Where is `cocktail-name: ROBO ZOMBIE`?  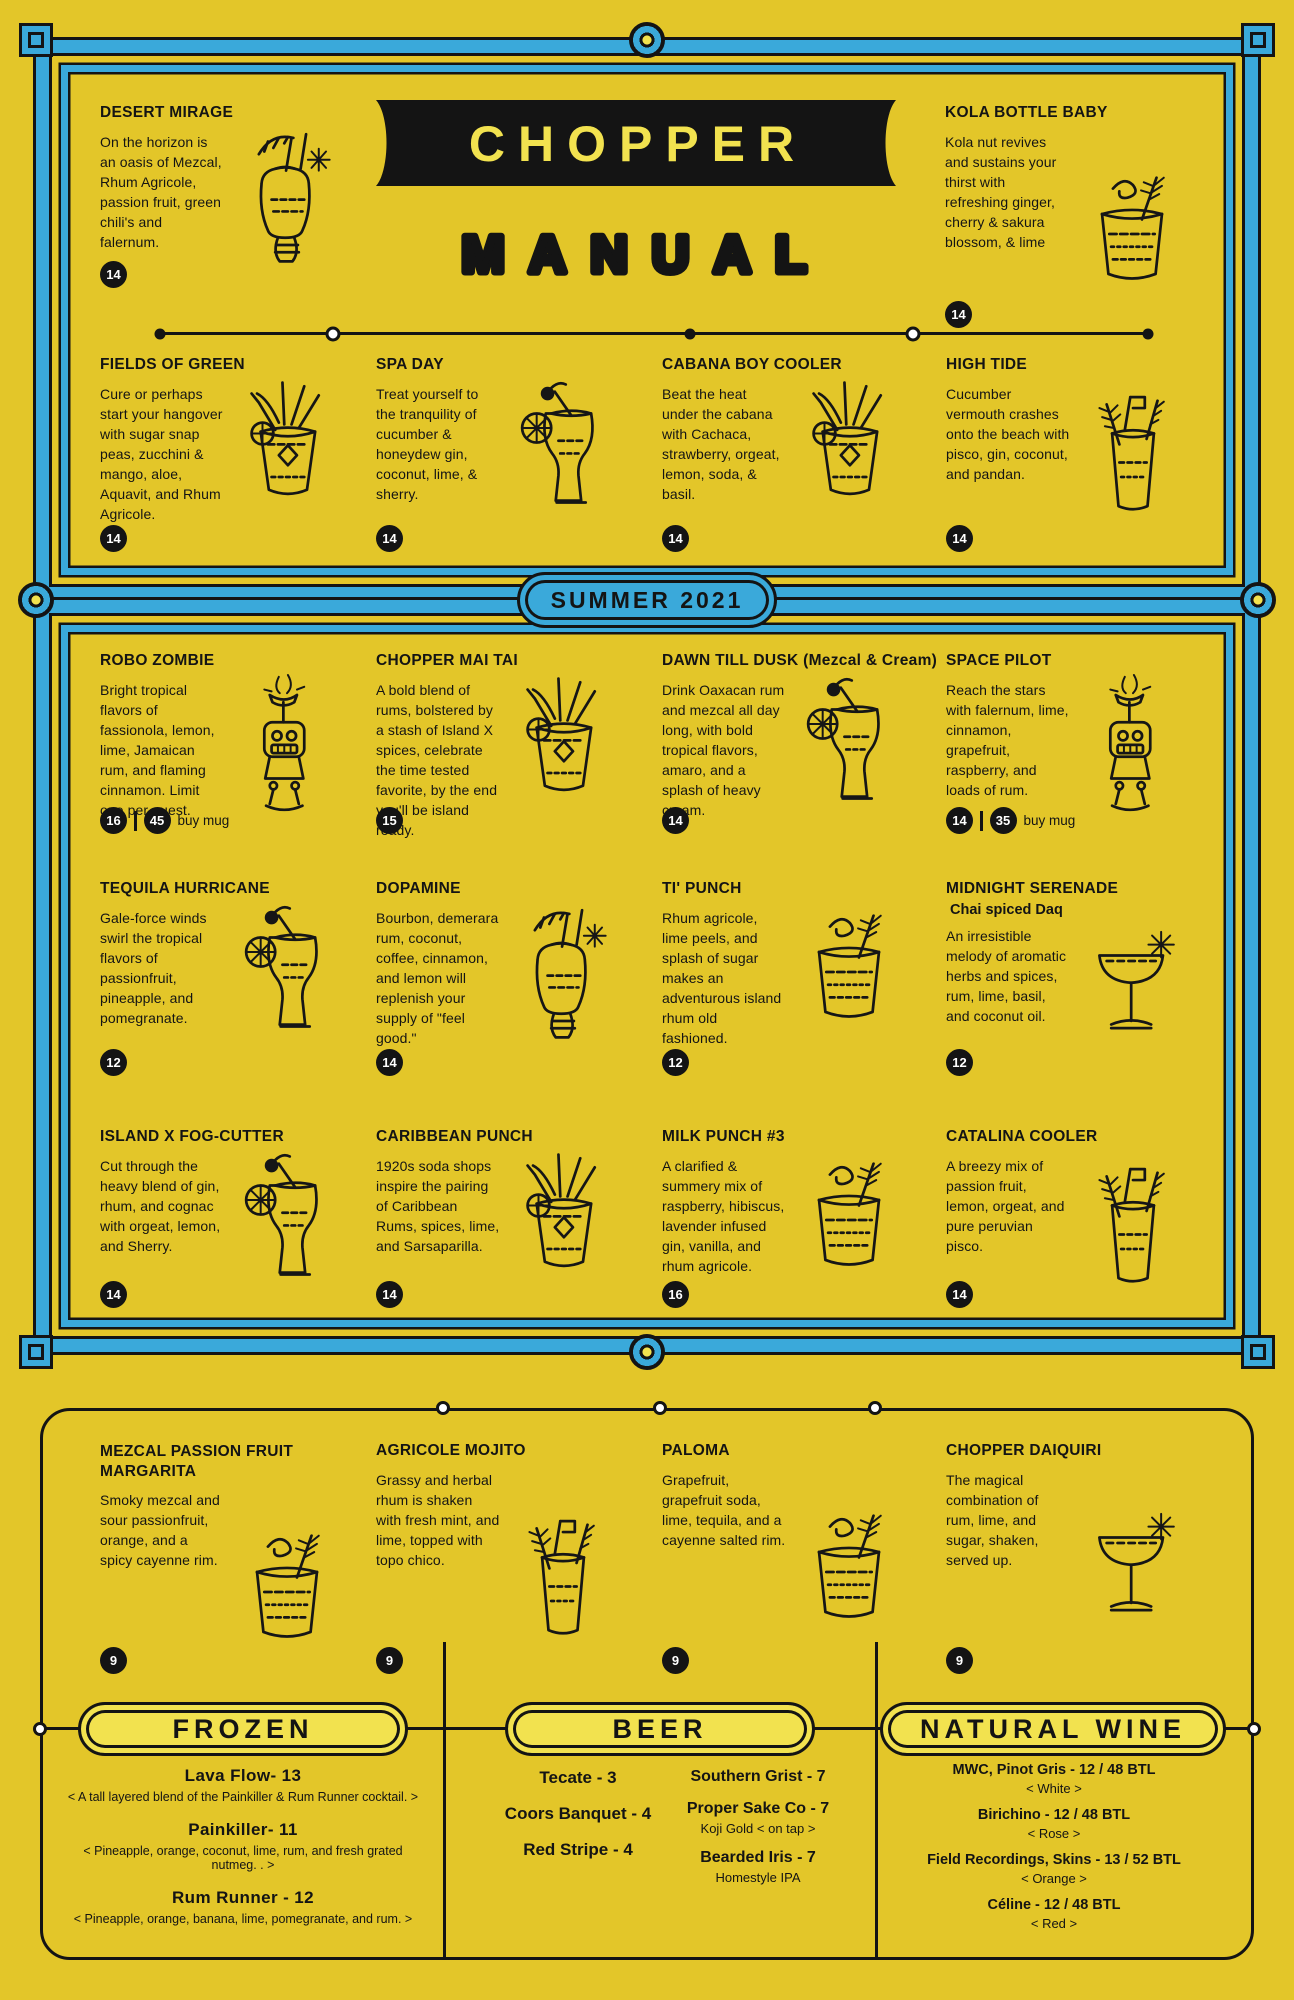
cocktail-name: ROBO ZOMBIE is located at coordinates (157, 660).